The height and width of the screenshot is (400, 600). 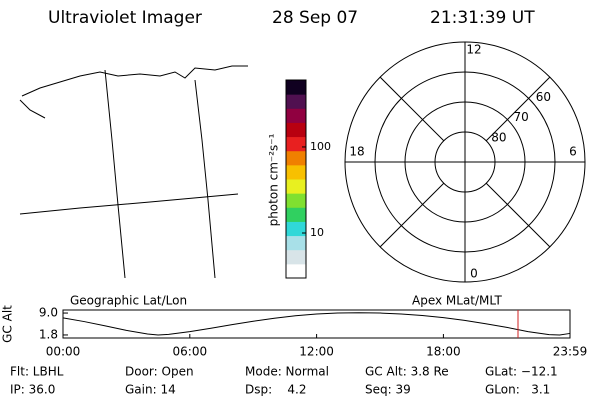 What do you see at coordinates (570, 352) in the screenshot?
I see `x-tick-label: 23:59` at bounding box center [570, 352].